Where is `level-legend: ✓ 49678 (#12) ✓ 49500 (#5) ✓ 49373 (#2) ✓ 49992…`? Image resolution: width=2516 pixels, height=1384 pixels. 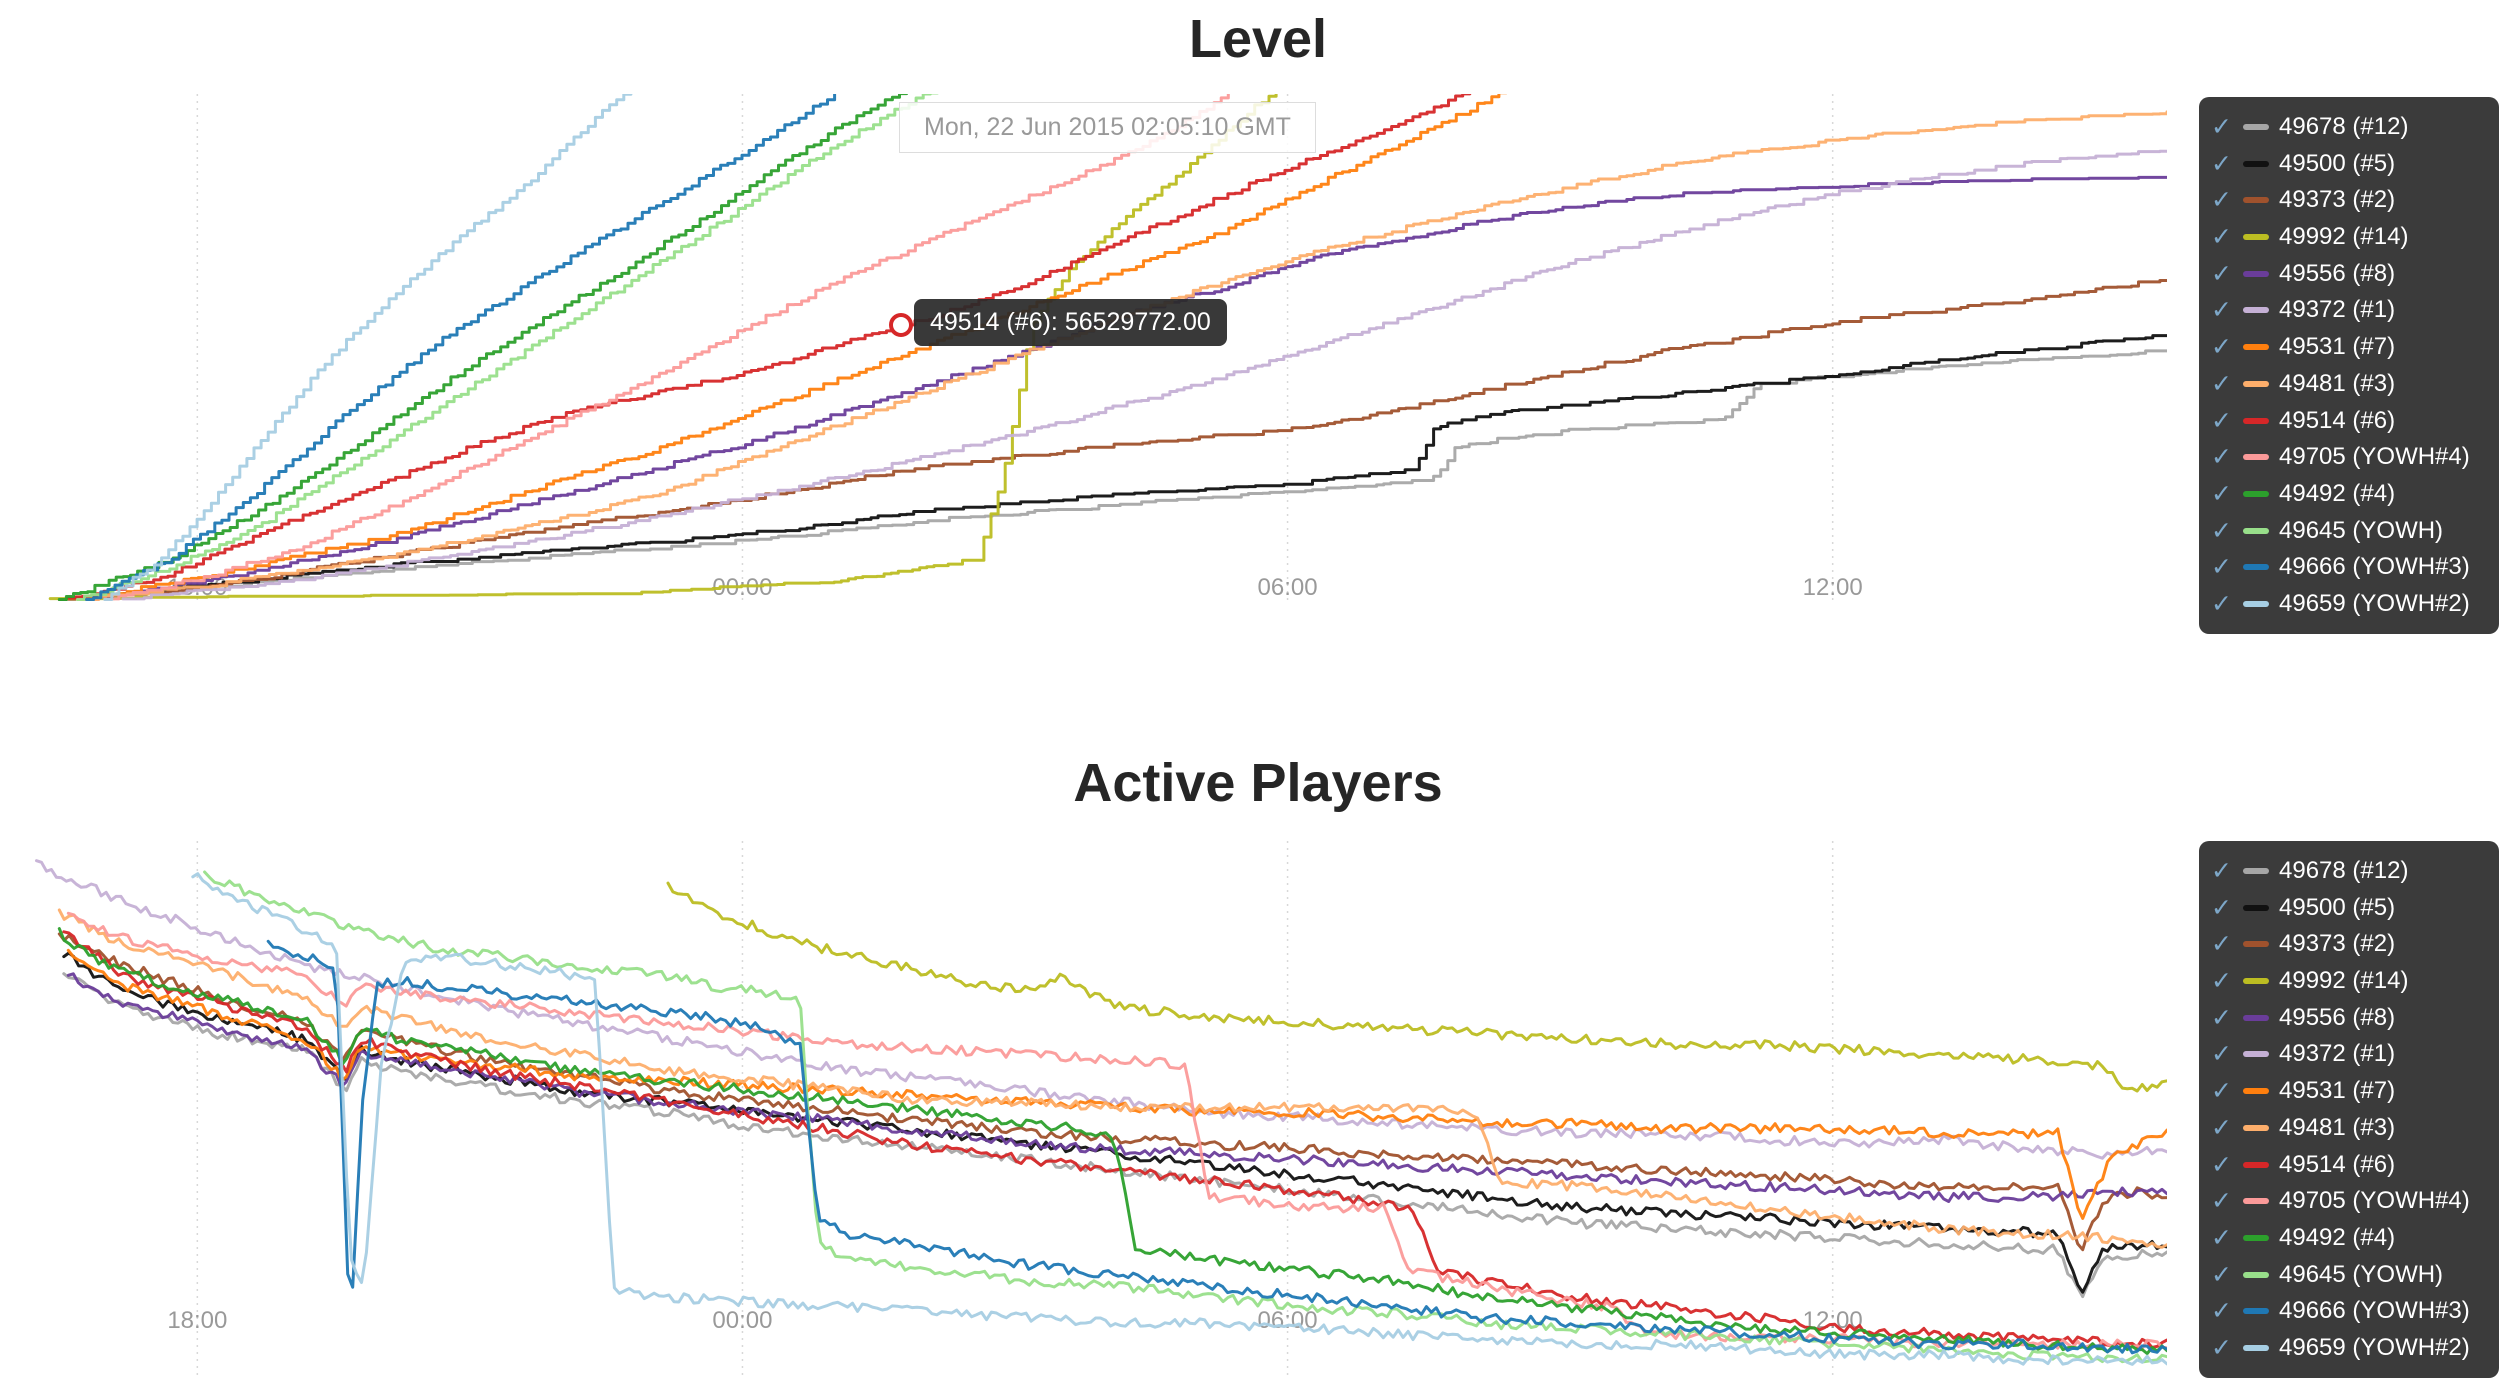 level-legend: ✓ 49678 (#12) ✓ 49500 (#5) ✓ 49373 (#2) ✓ 49992… is located at coordinates (2349, 365).